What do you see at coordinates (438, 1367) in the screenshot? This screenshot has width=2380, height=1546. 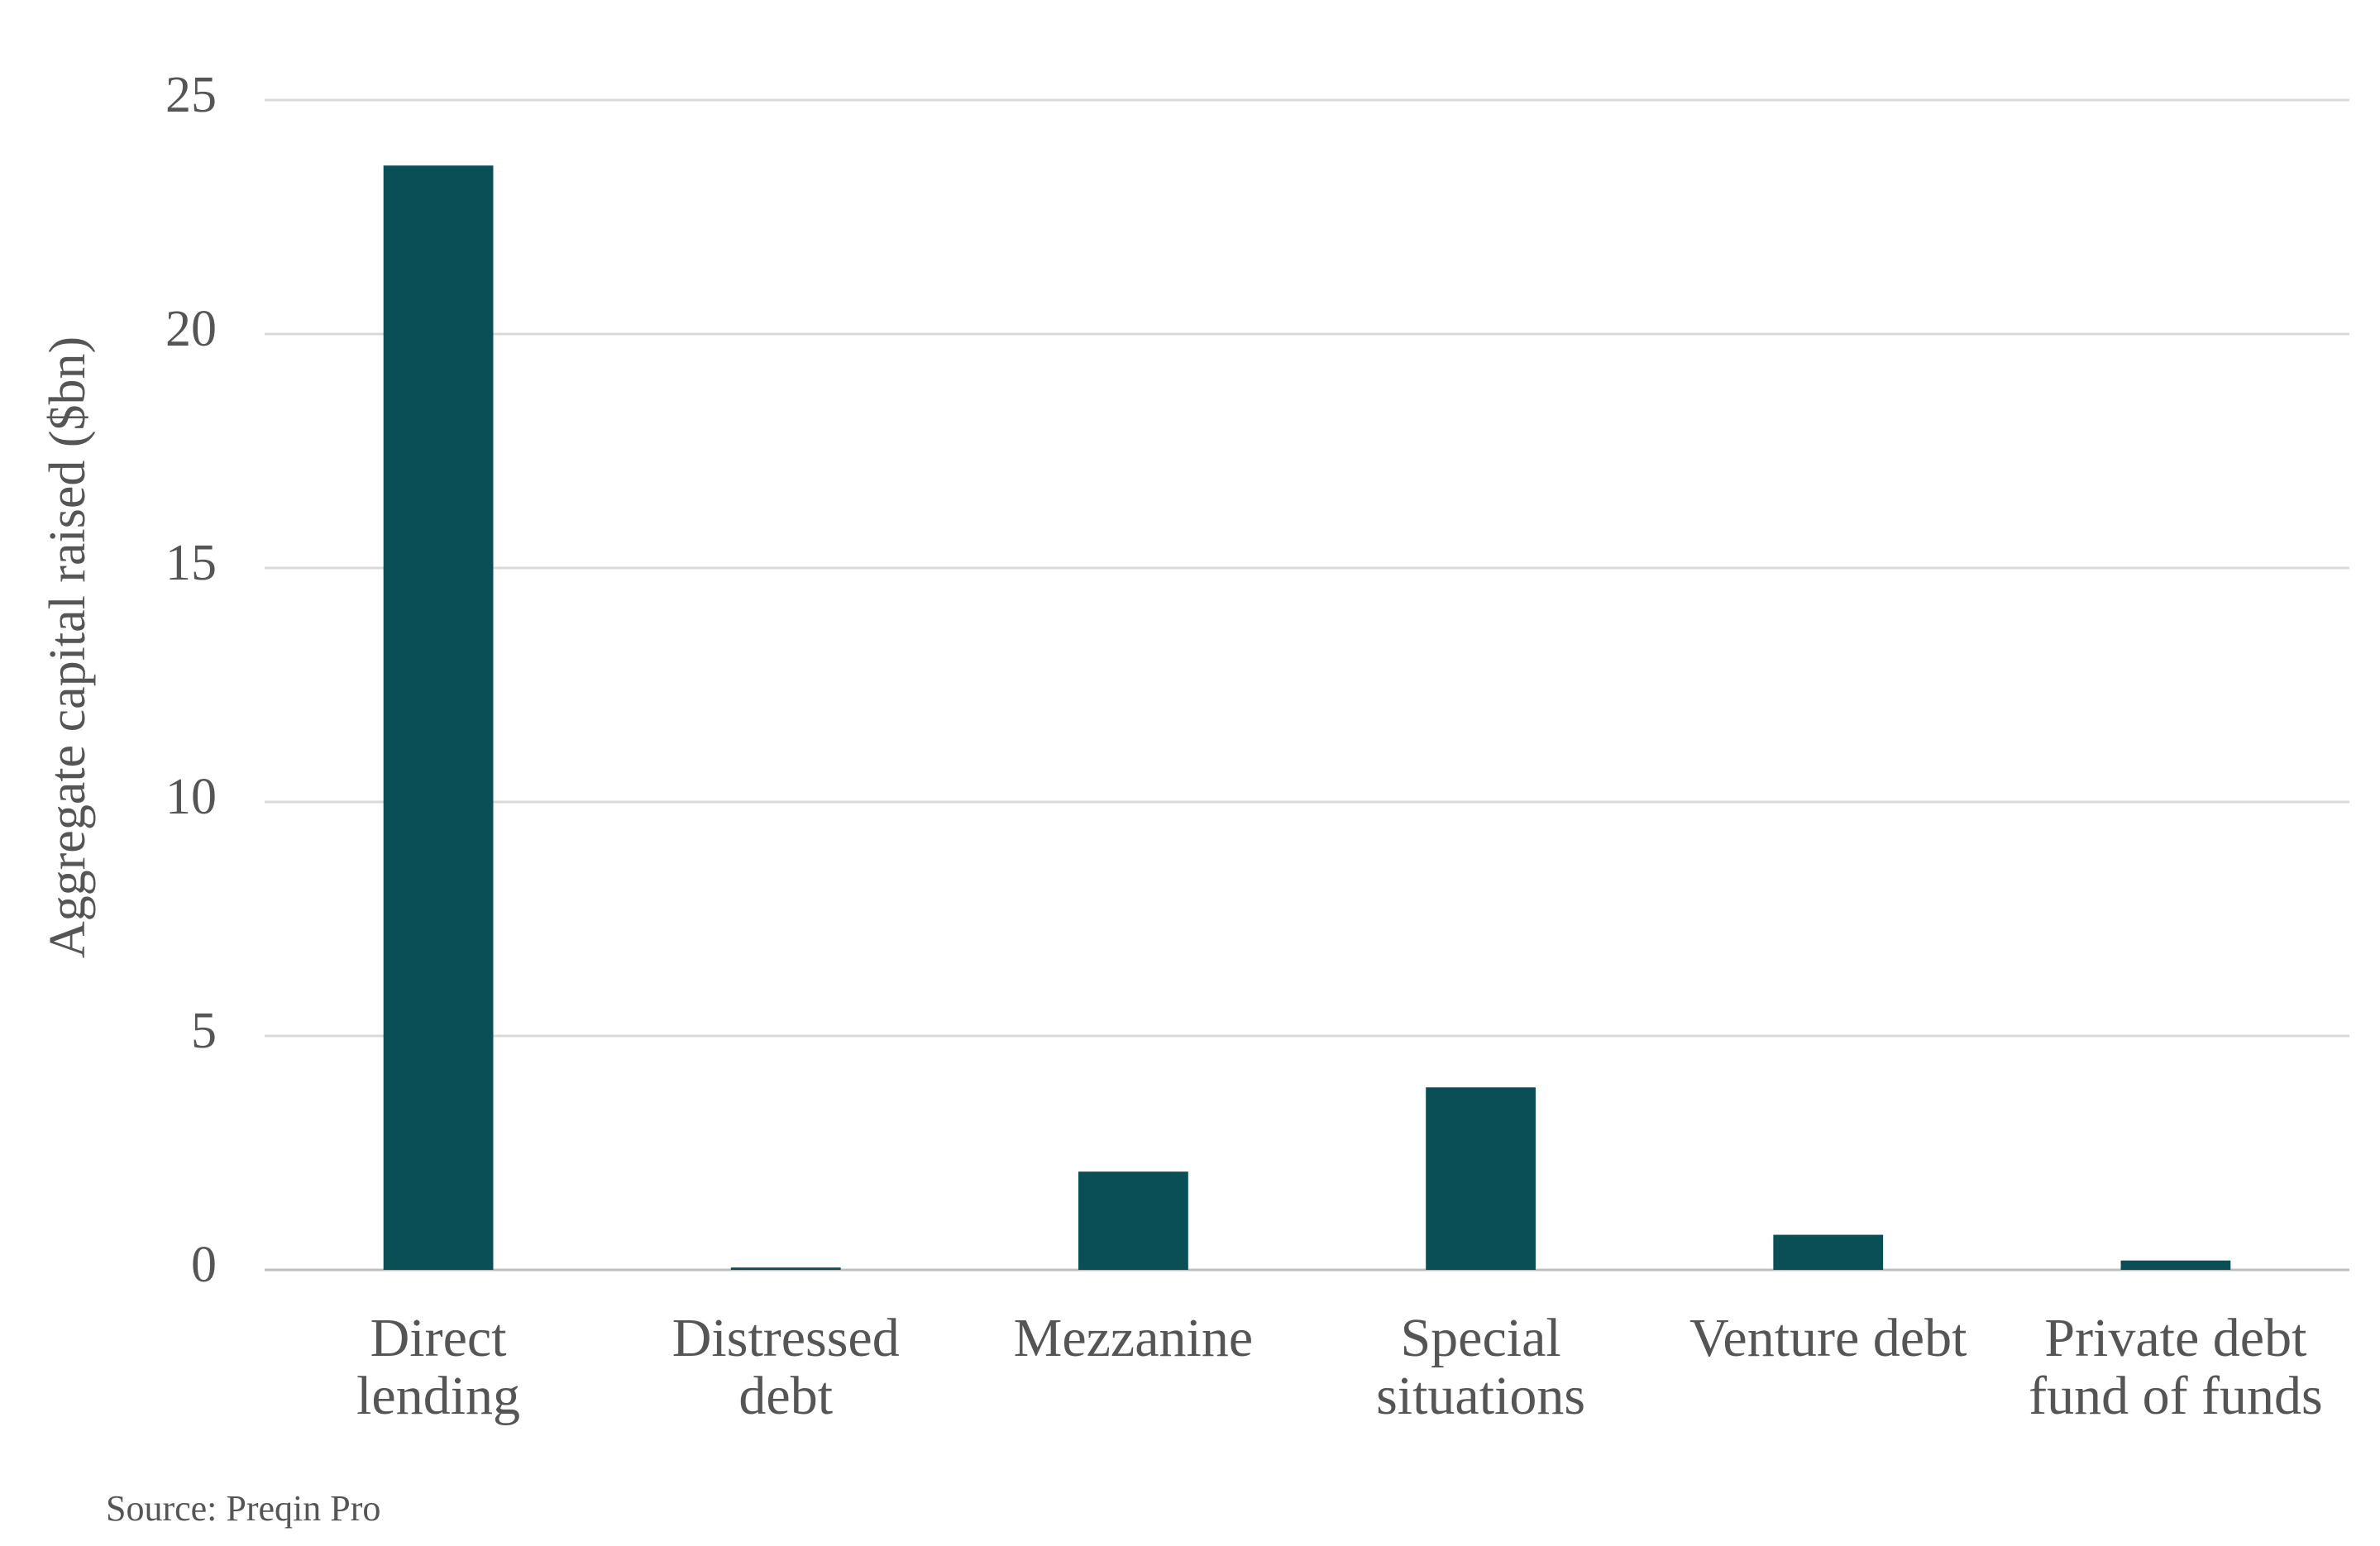 I see `x-tick-label: Direct lending` at bounding box center [438, 1367].